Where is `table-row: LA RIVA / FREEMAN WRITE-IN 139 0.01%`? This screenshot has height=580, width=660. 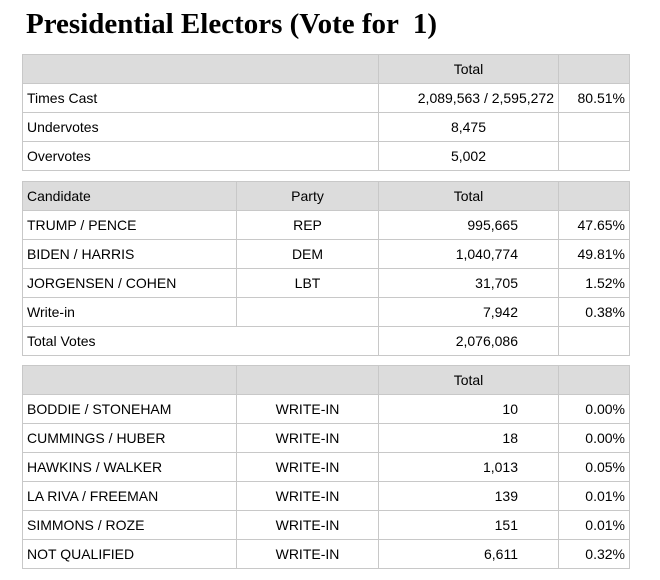
table-row: LA RIVA / FREEMAN WRITE-IN 139 0.01% is located at coordinates (326, 496).